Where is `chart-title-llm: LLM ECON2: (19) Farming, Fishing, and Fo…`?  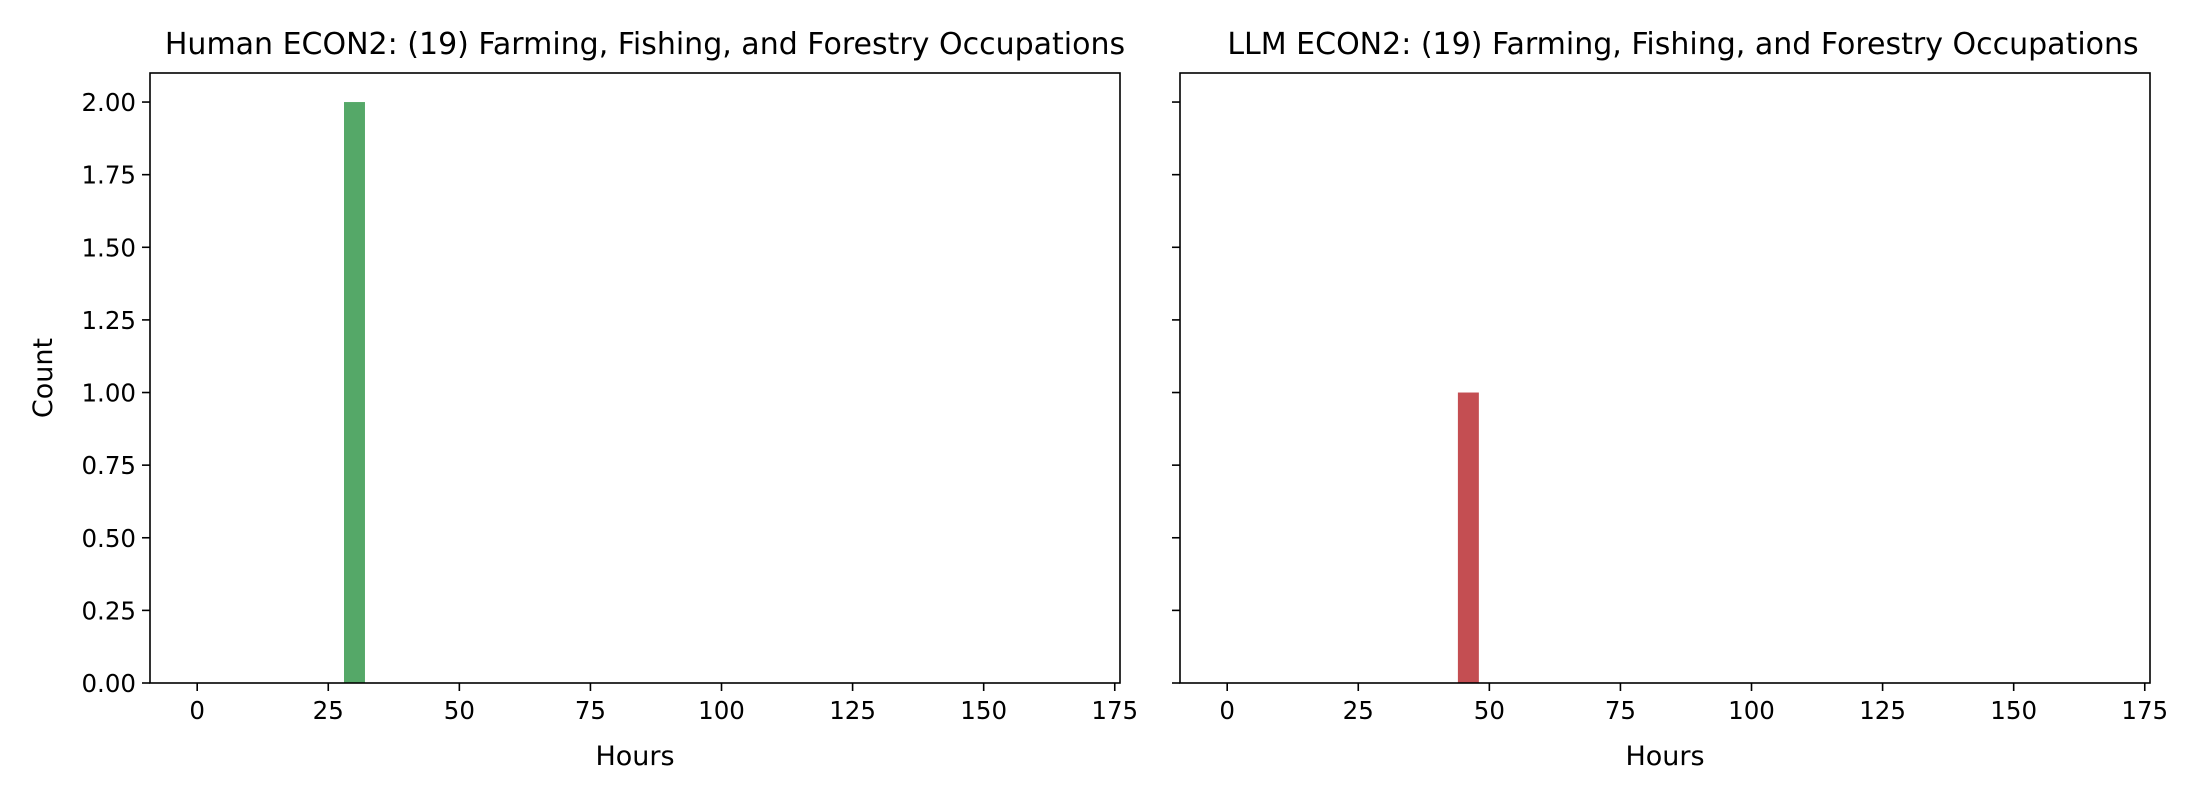 chart-title-llm: LLM ECON2: (19) Farming, Fishing, and Fo… is located at coordinates (1682, 44).